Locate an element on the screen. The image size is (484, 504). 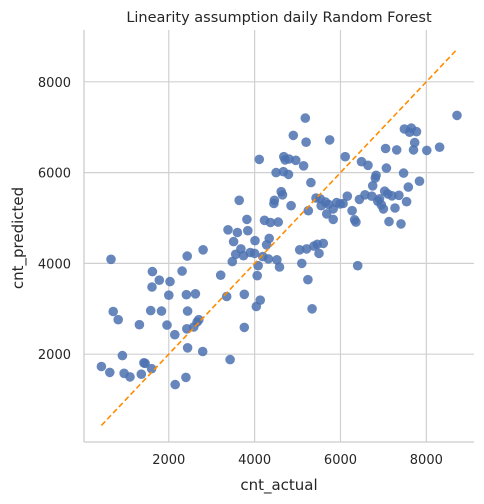
x-tick-label: 4000 is located at coordinates (254, 460).